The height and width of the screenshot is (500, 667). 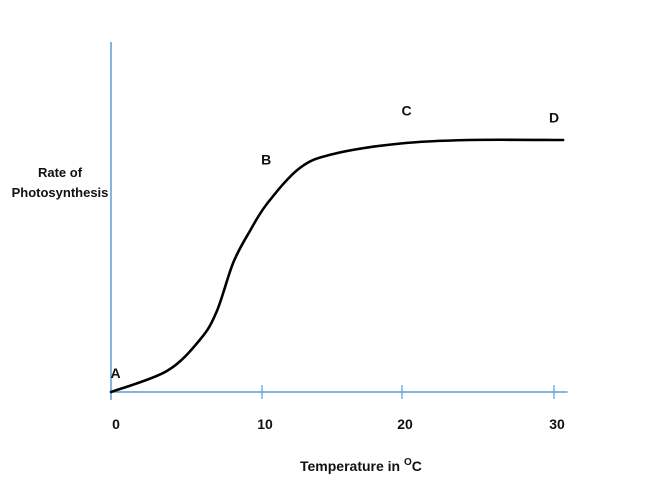 What do you see at coordinates (406, 111) in the screenshot?
I see `point-label-c: C` at bounding box center [406, 111].